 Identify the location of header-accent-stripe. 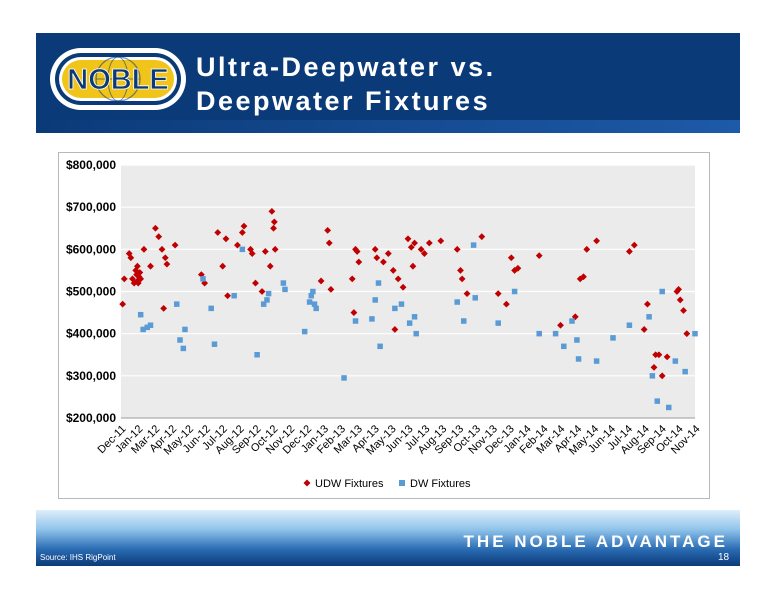
(388, 126).